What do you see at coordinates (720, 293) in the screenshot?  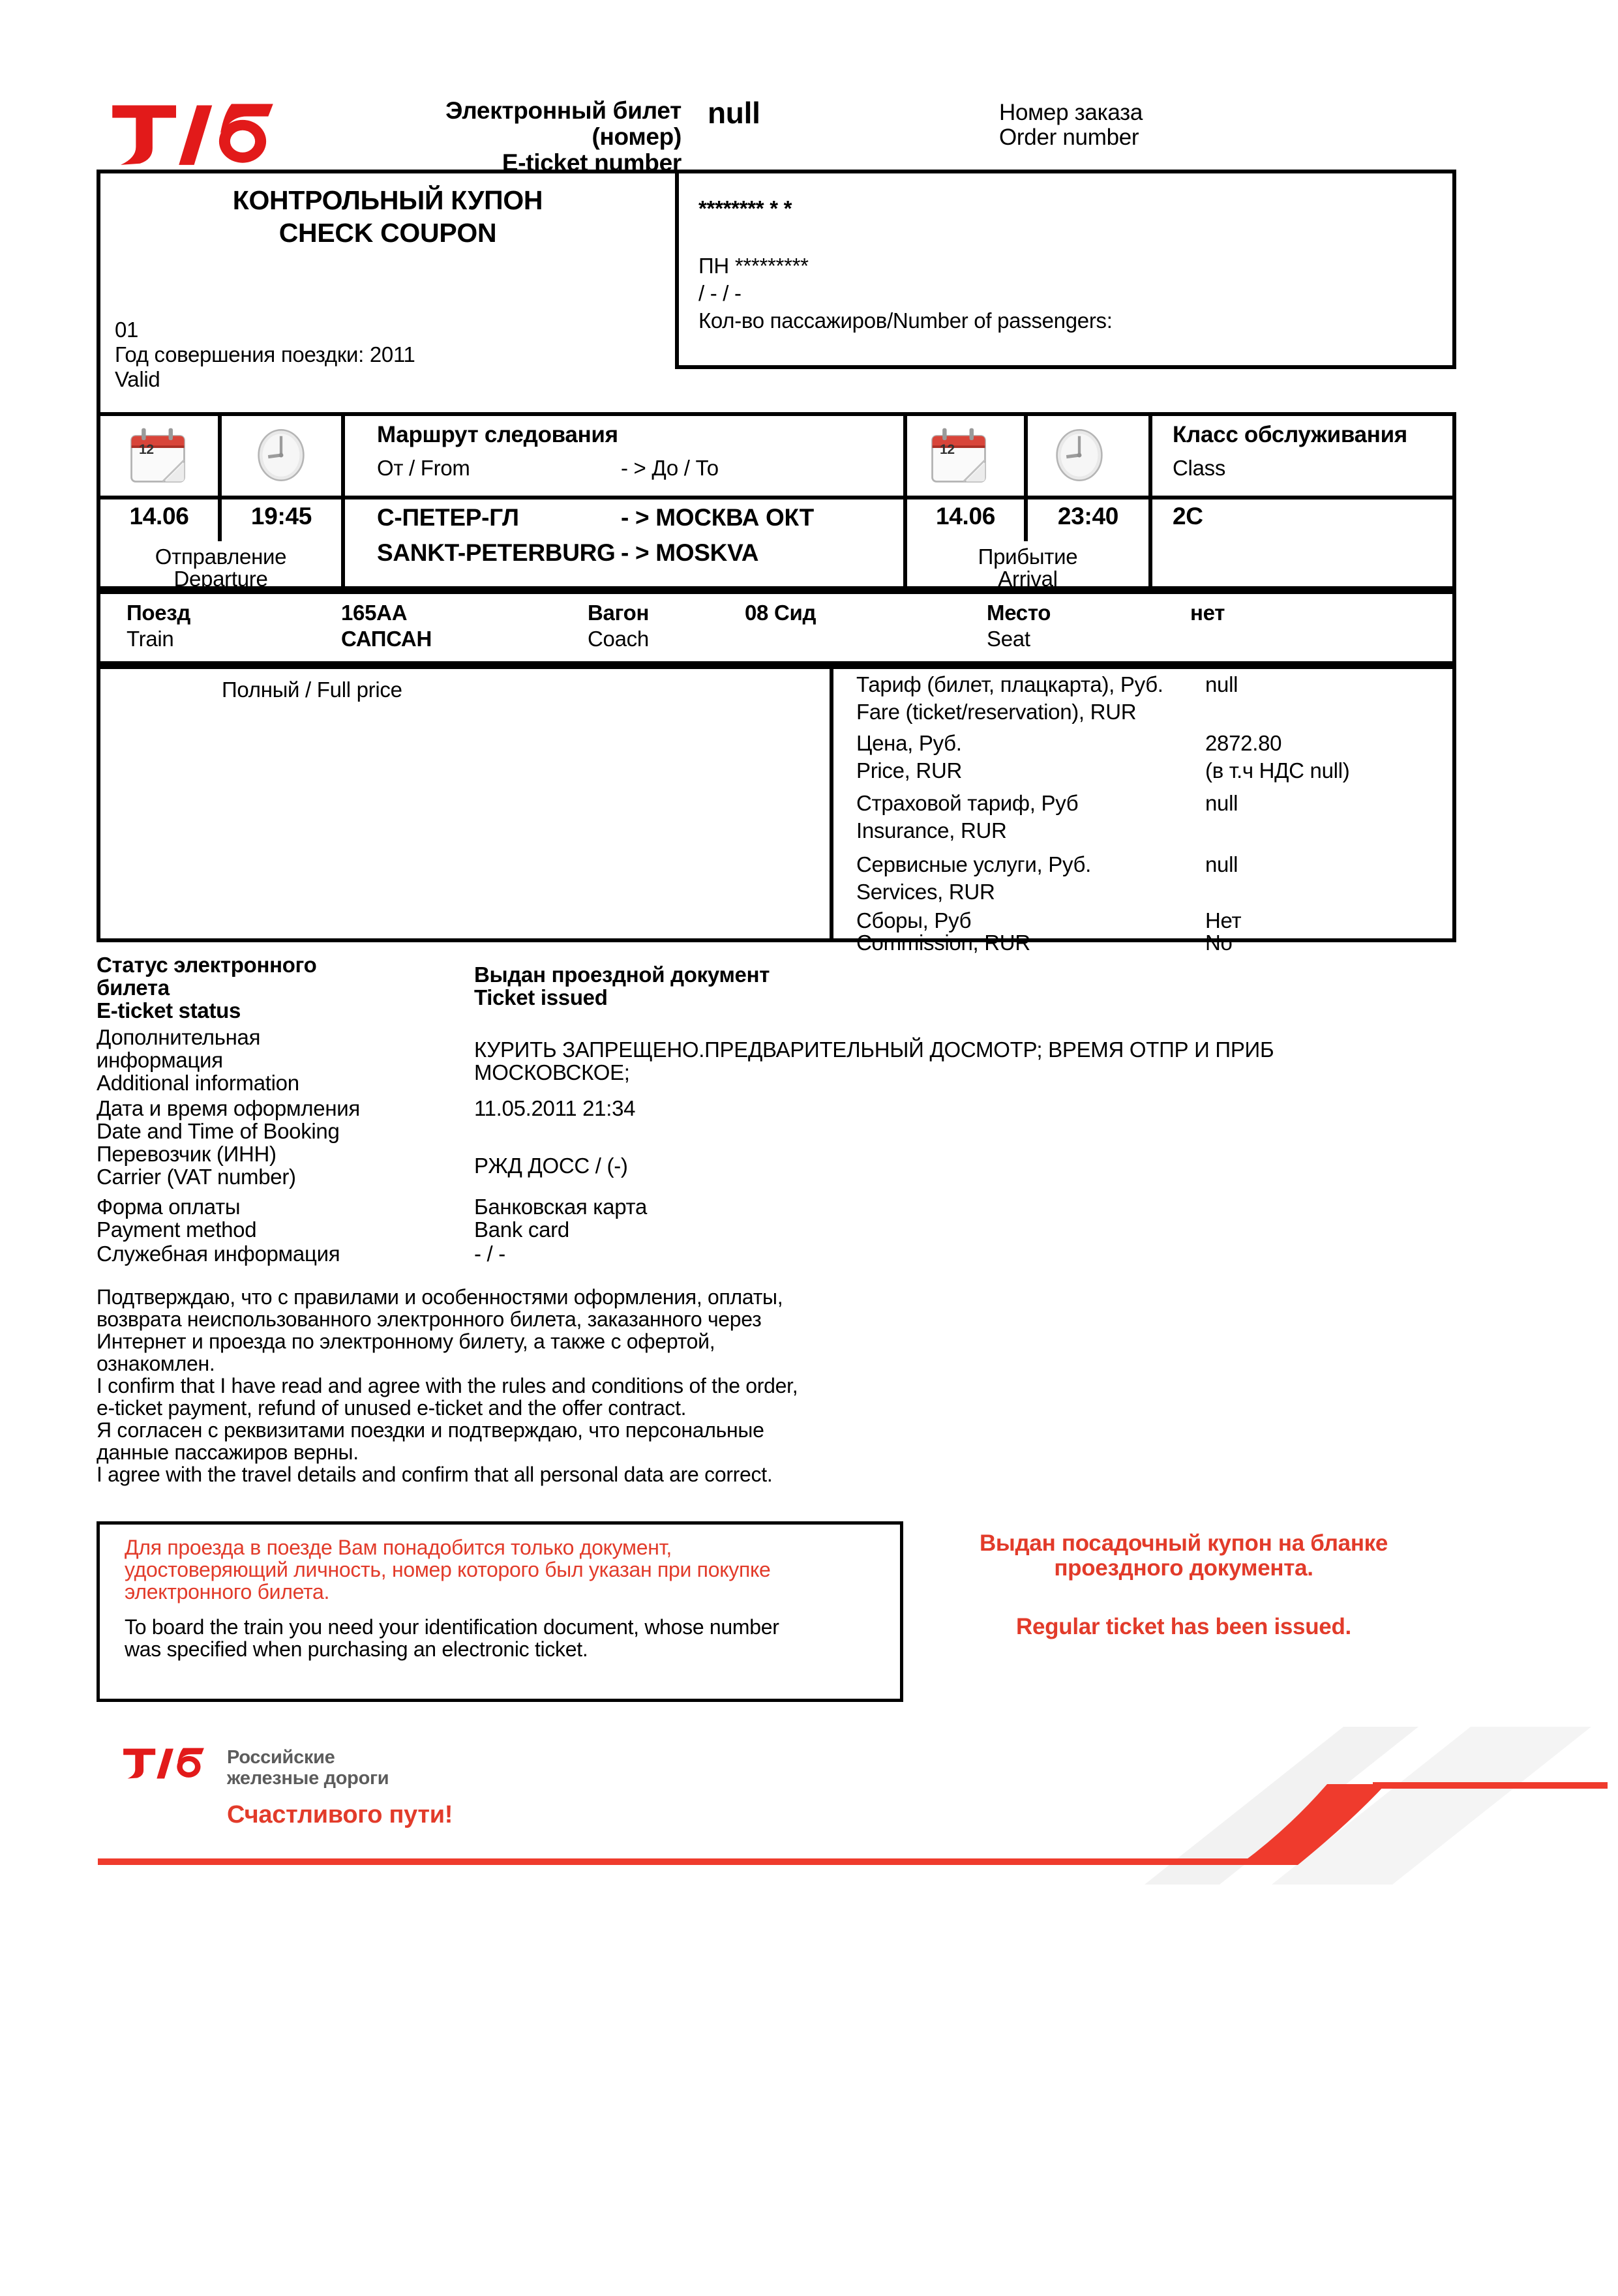 I see `passenger-document-mask: / - / -` at bounding box center [720, 293].